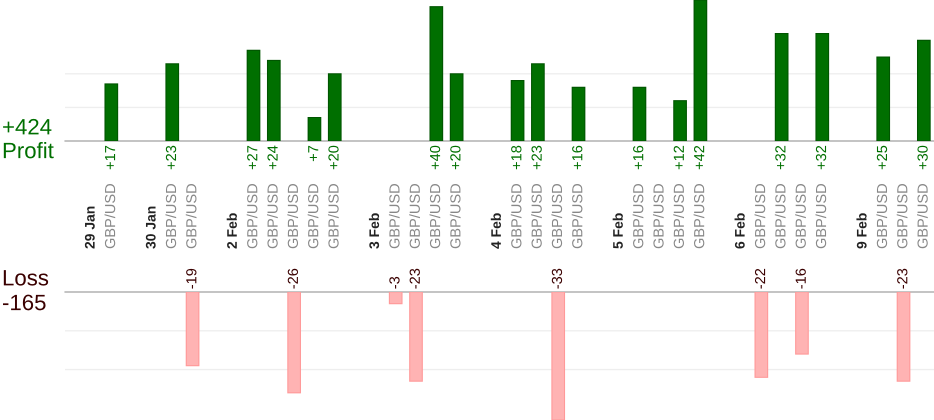 The width and height of the screenshot is (934, 420). I want to click on x-tick-label: 2 Feb, so click(231, 231).